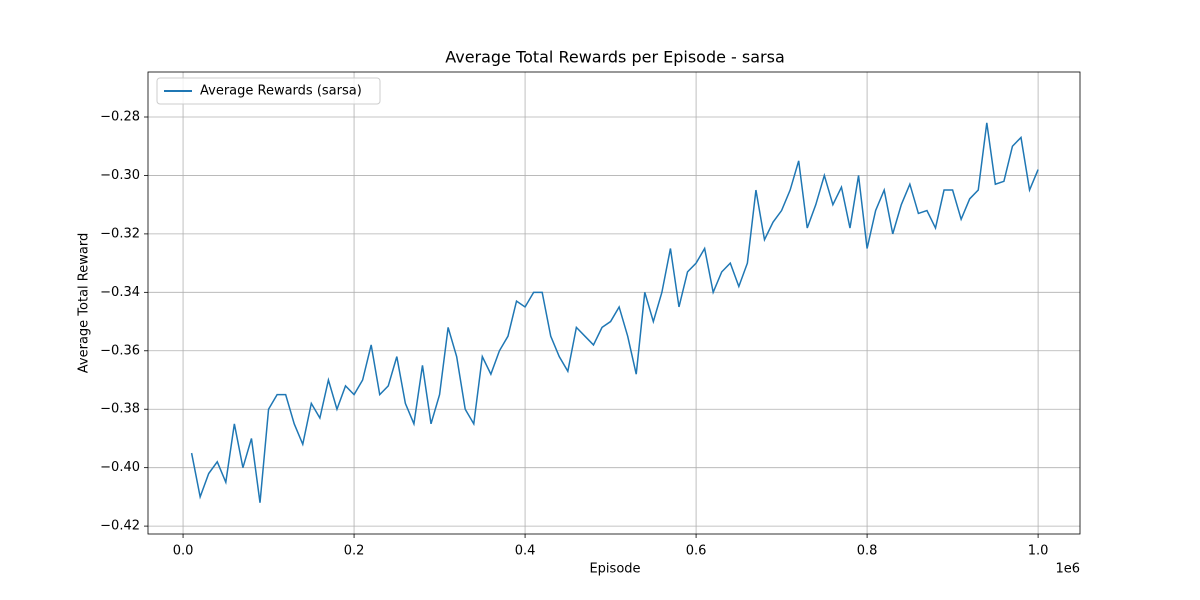  I want to click on x-tick-label: 0.8, so click(867, 551).